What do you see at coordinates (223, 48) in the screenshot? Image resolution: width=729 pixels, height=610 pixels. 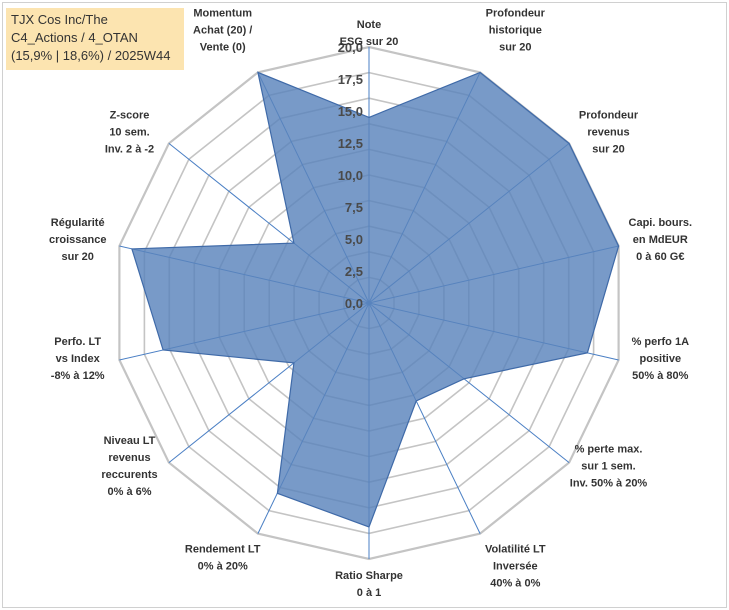 I see `axis-label-line: Vente (0)` at bounding box center [223, 48].